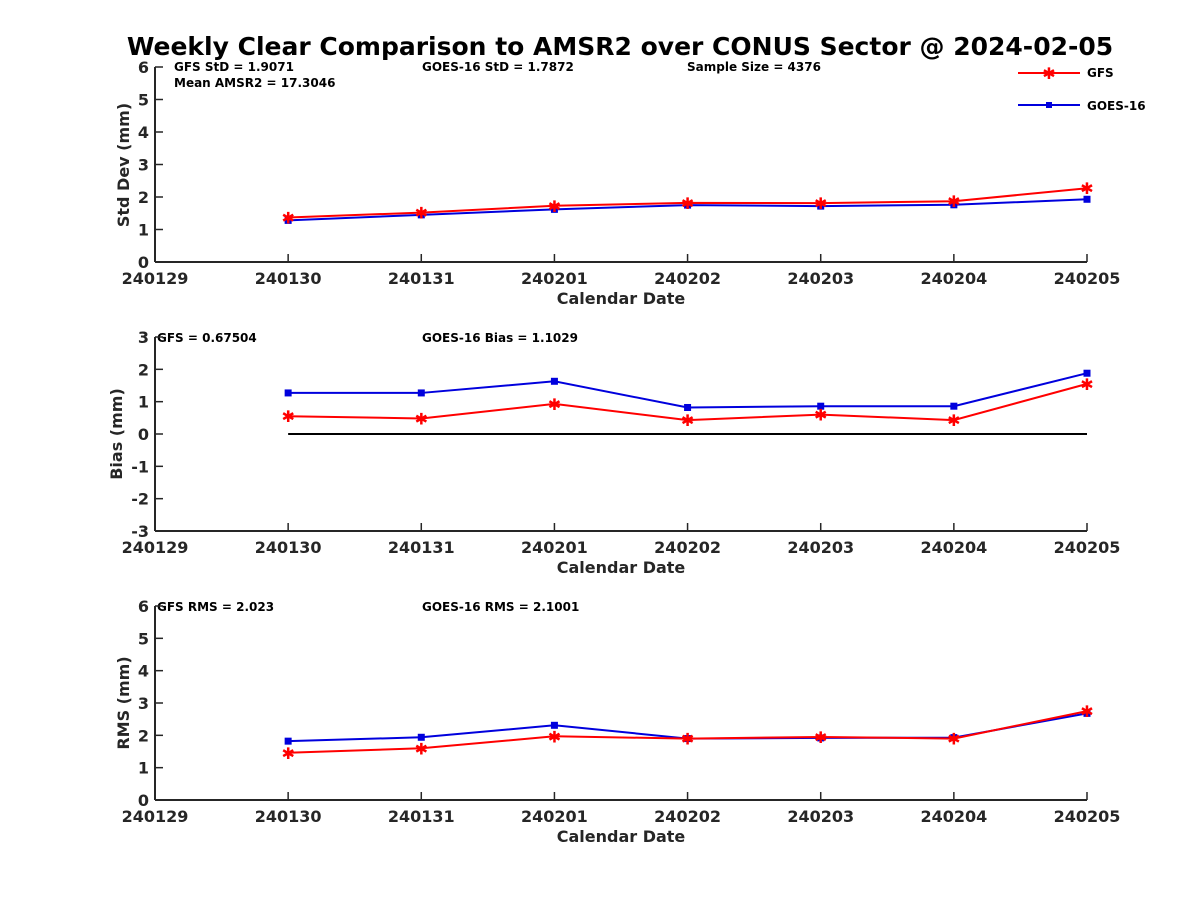 This screenshot has height=900, width=1200. I want to click on stat-goes16-bias: GOES-16 Bias = 1.1029, so click(500, 338).